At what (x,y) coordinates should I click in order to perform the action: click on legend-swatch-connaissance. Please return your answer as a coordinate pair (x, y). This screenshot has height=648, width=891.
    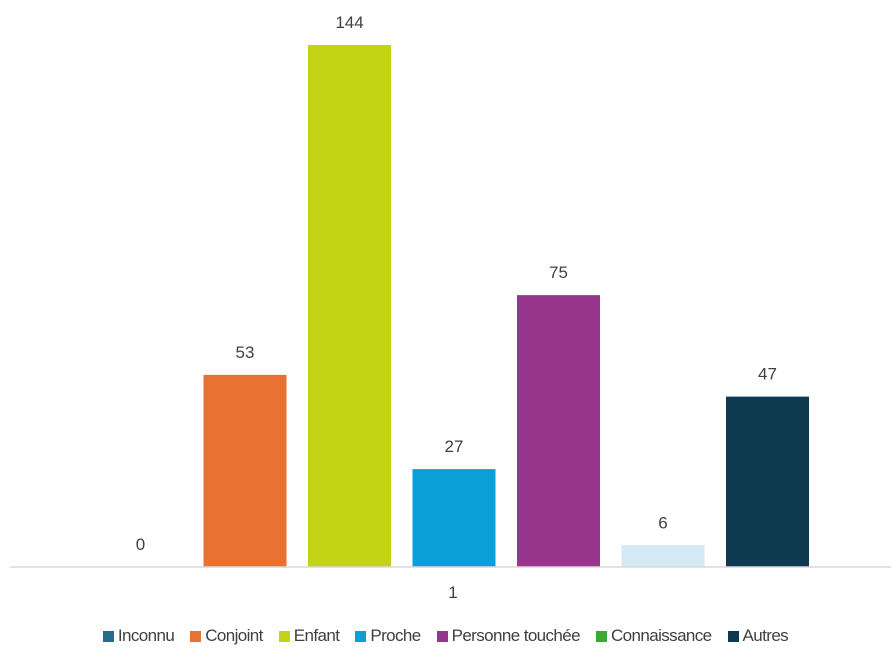
    Looking at the image, I should click on (601, 636).